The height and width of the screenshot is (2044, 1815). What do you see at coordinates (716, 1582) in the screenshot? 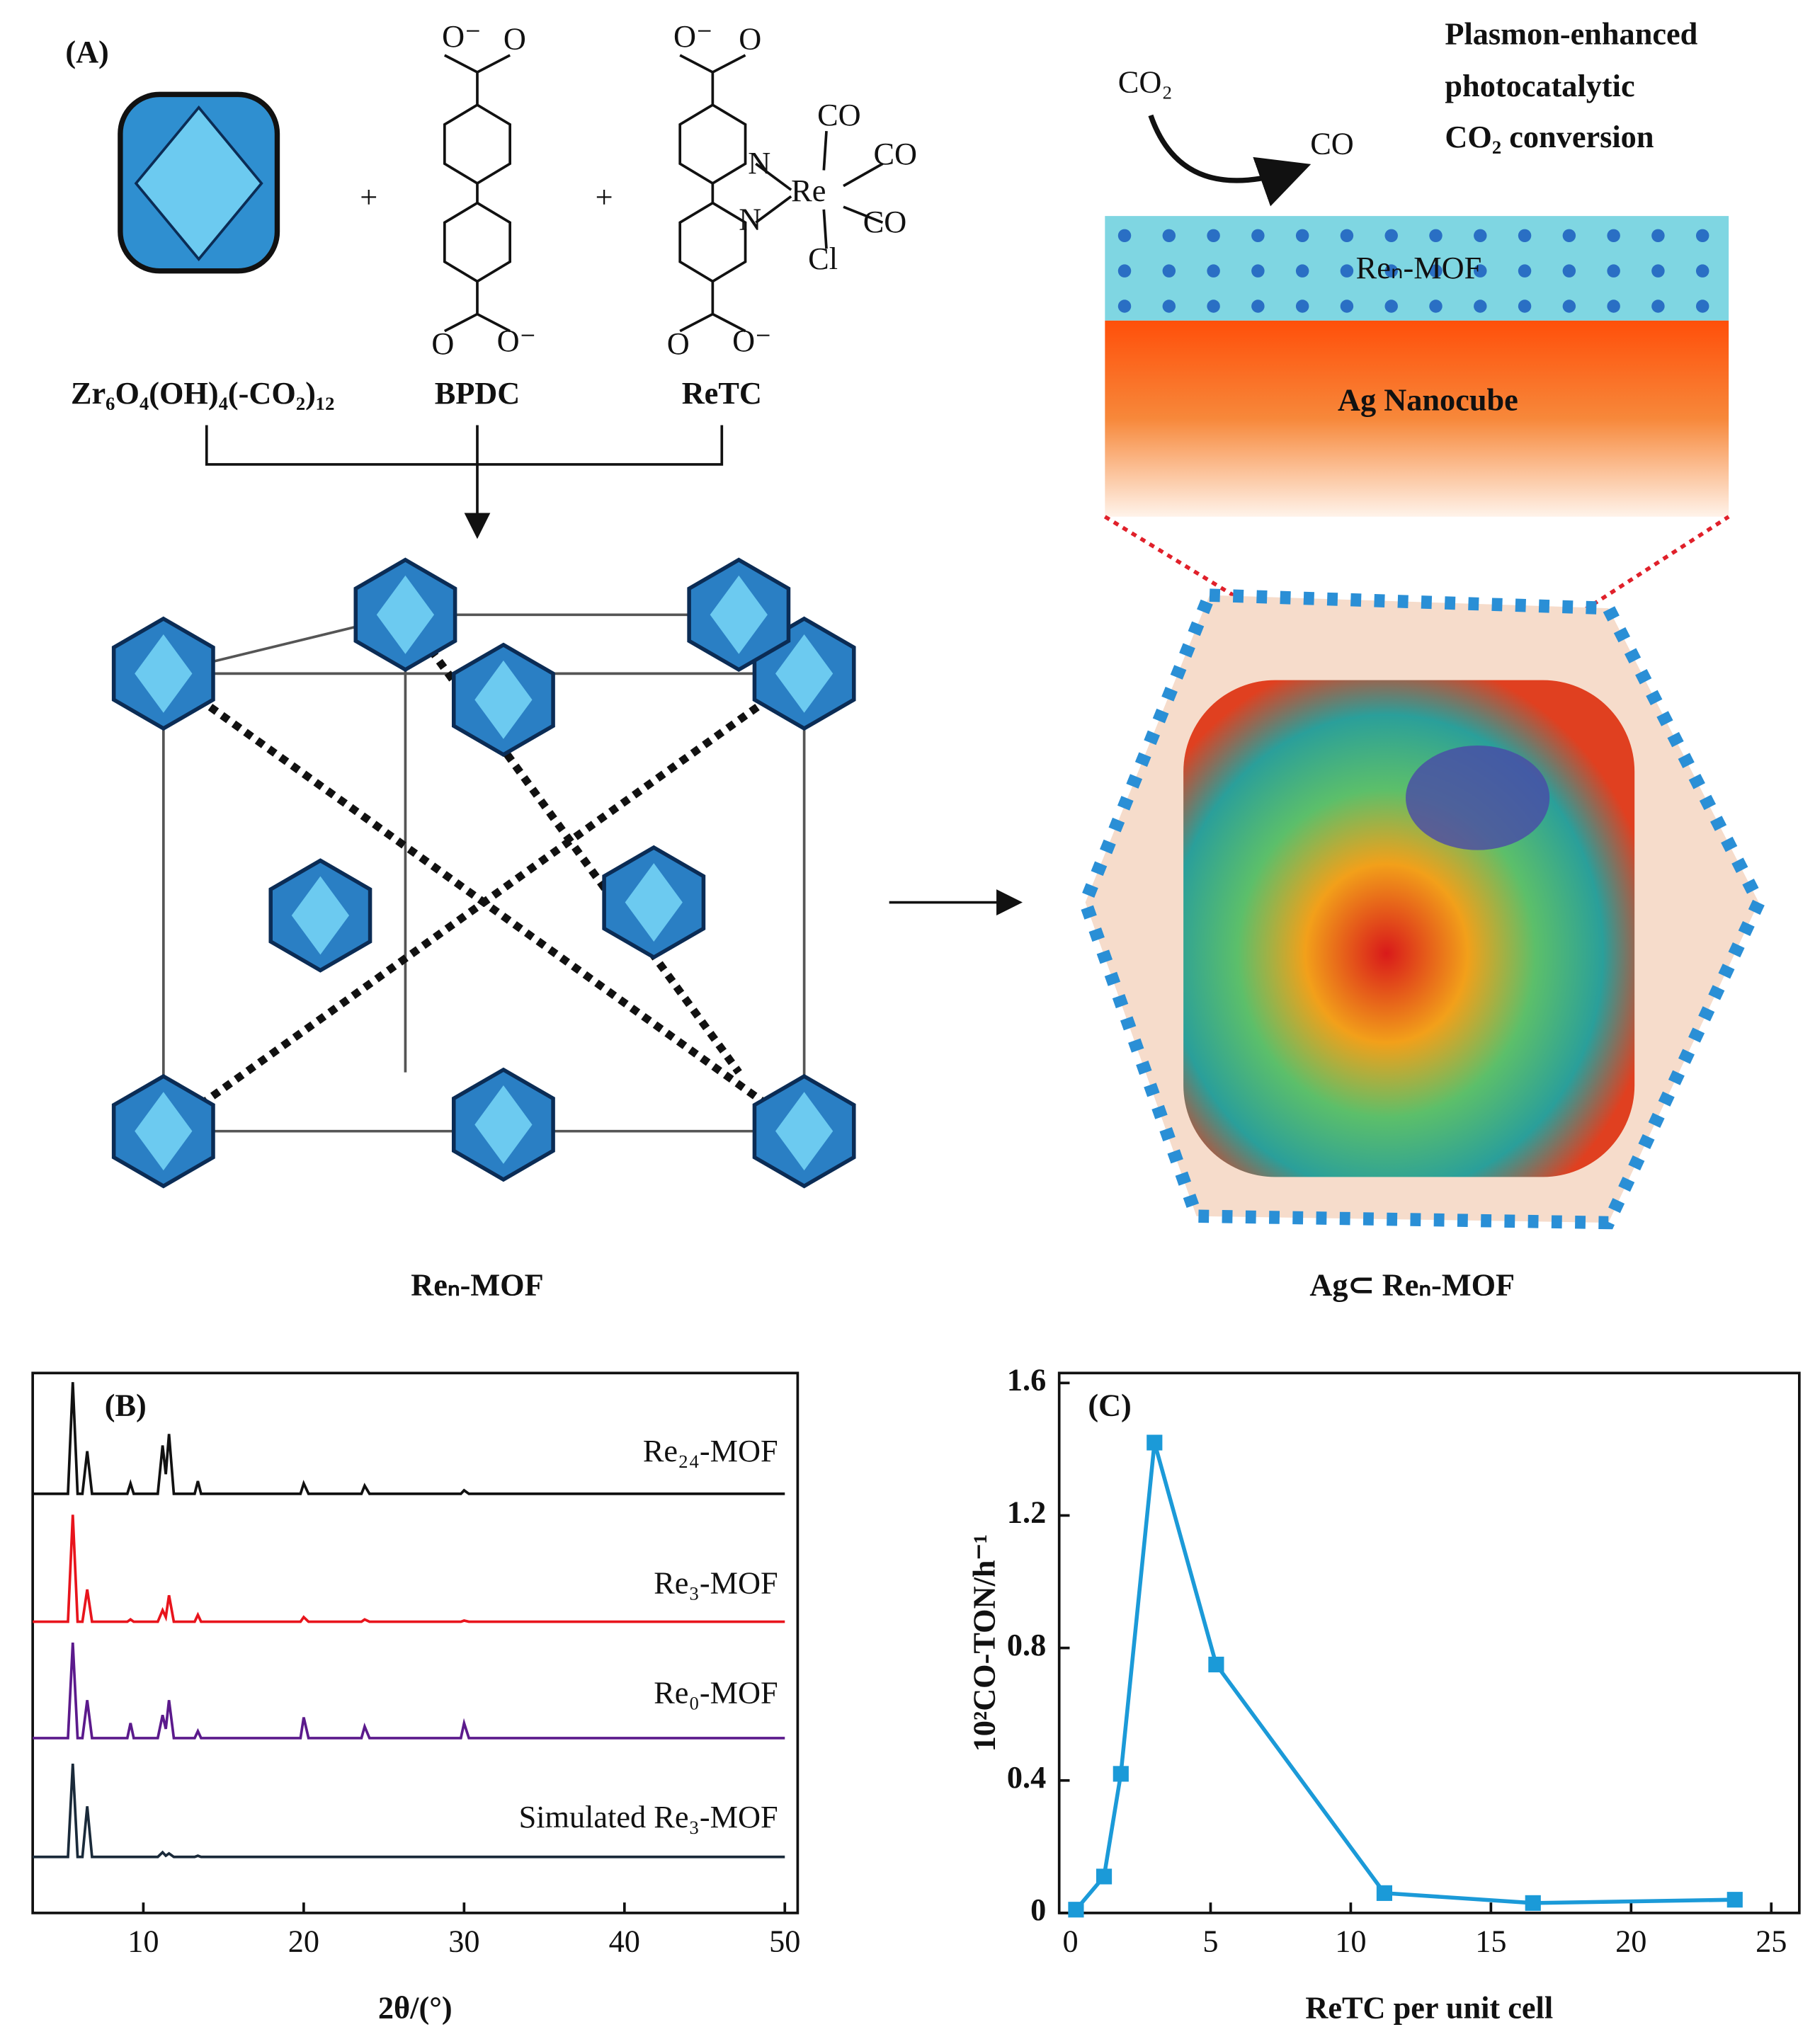
I see `trace-label: Re₃-MOF` at bounding box center [716, 1582].